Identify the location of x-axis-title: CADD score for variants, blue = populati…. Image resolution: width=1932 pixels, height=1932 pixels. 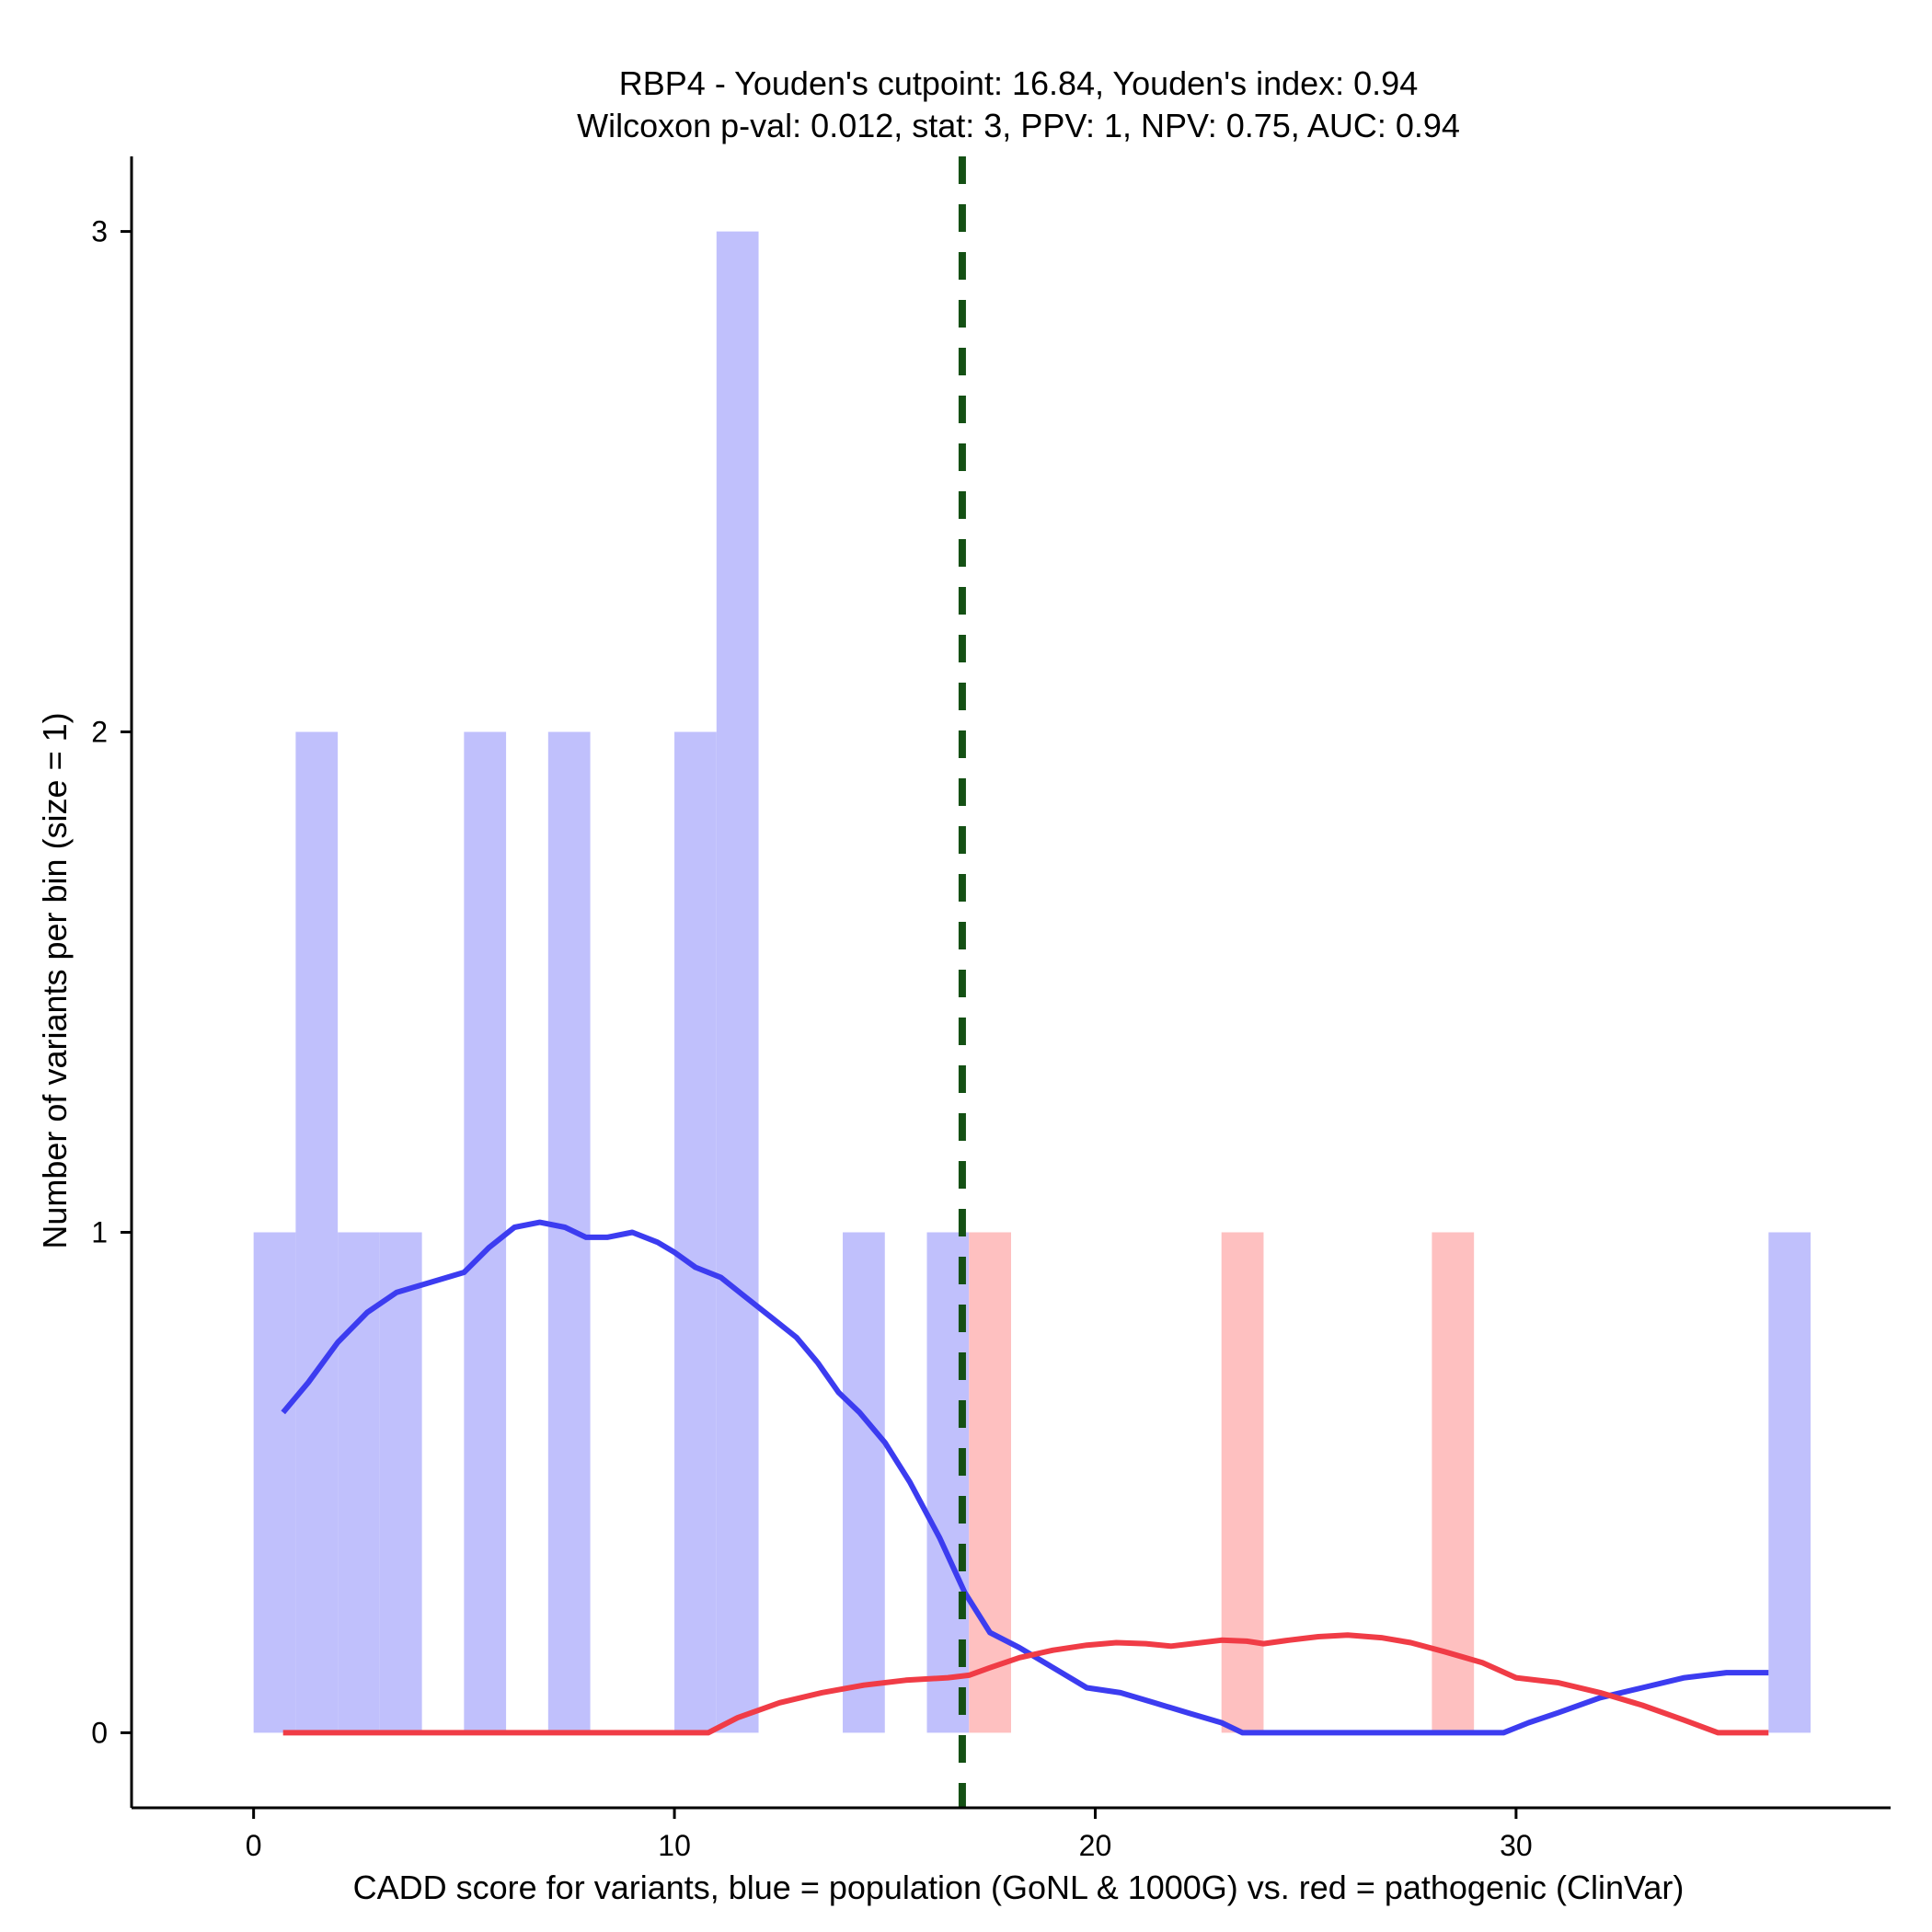
(1019, 1887).